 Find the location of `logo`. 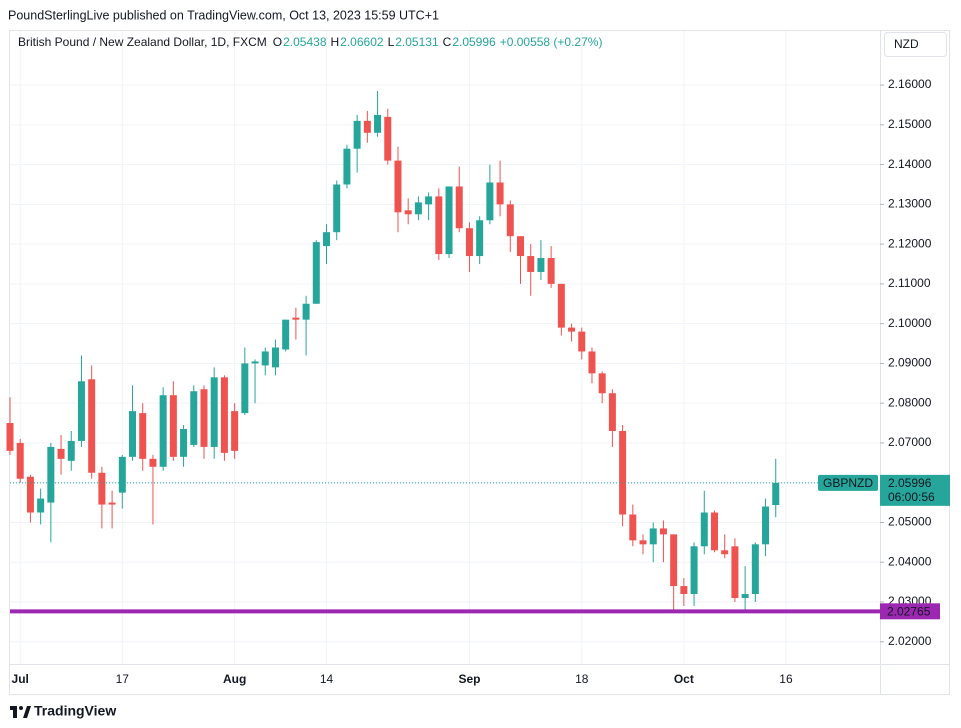

logo is located at coordinates (20, 712).